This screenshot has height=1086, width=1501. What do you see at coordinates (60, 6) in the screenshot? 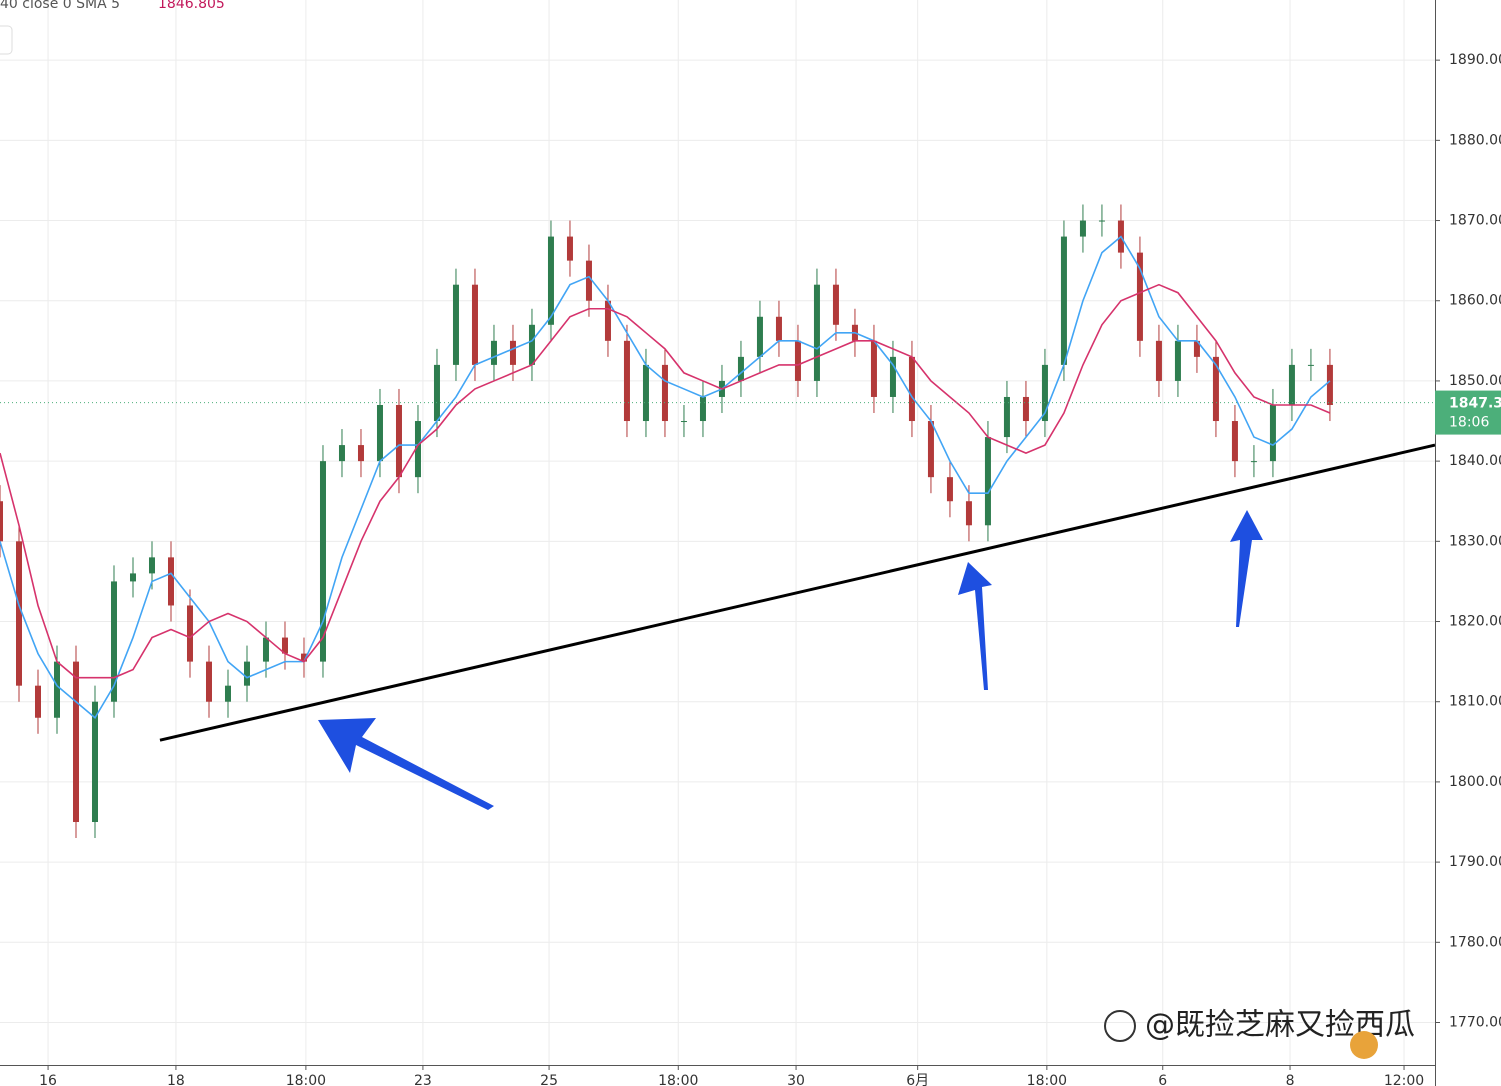
I see `study-label: 40 close 0 SMA 5` at bounding box center [60, 6].